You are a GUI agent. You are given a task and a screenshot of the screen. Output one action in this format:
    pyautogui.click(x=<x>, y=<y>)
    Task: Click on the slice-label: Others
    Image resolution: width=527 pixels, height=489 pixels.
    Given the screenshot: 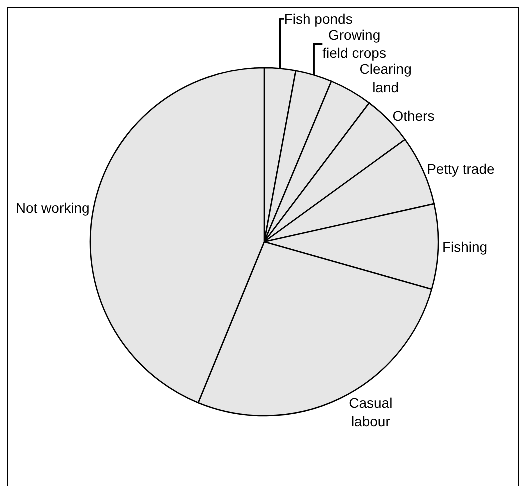 What is the action you would take?
    pyautogui.click(x=413, y=116)
    